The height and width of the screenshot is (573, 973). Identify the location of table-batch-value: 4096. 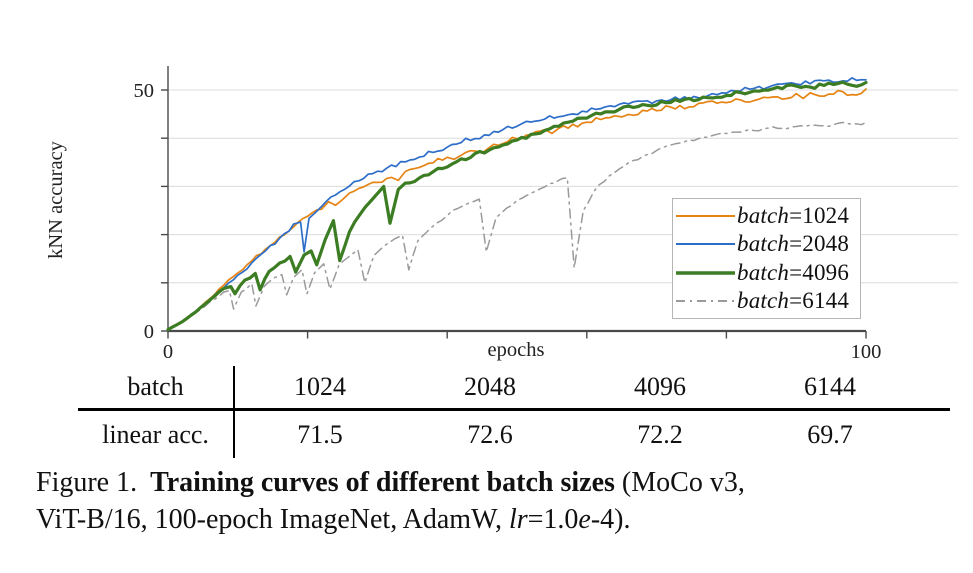
(660, 386).